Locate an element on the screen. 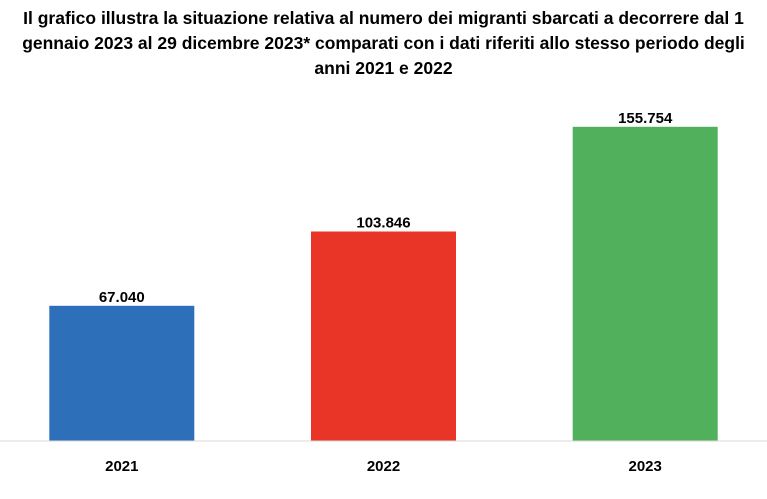 The height and width of the screenshot is (499, 767). value-label-2023: 155.754 is located at coordinates (645, 118).